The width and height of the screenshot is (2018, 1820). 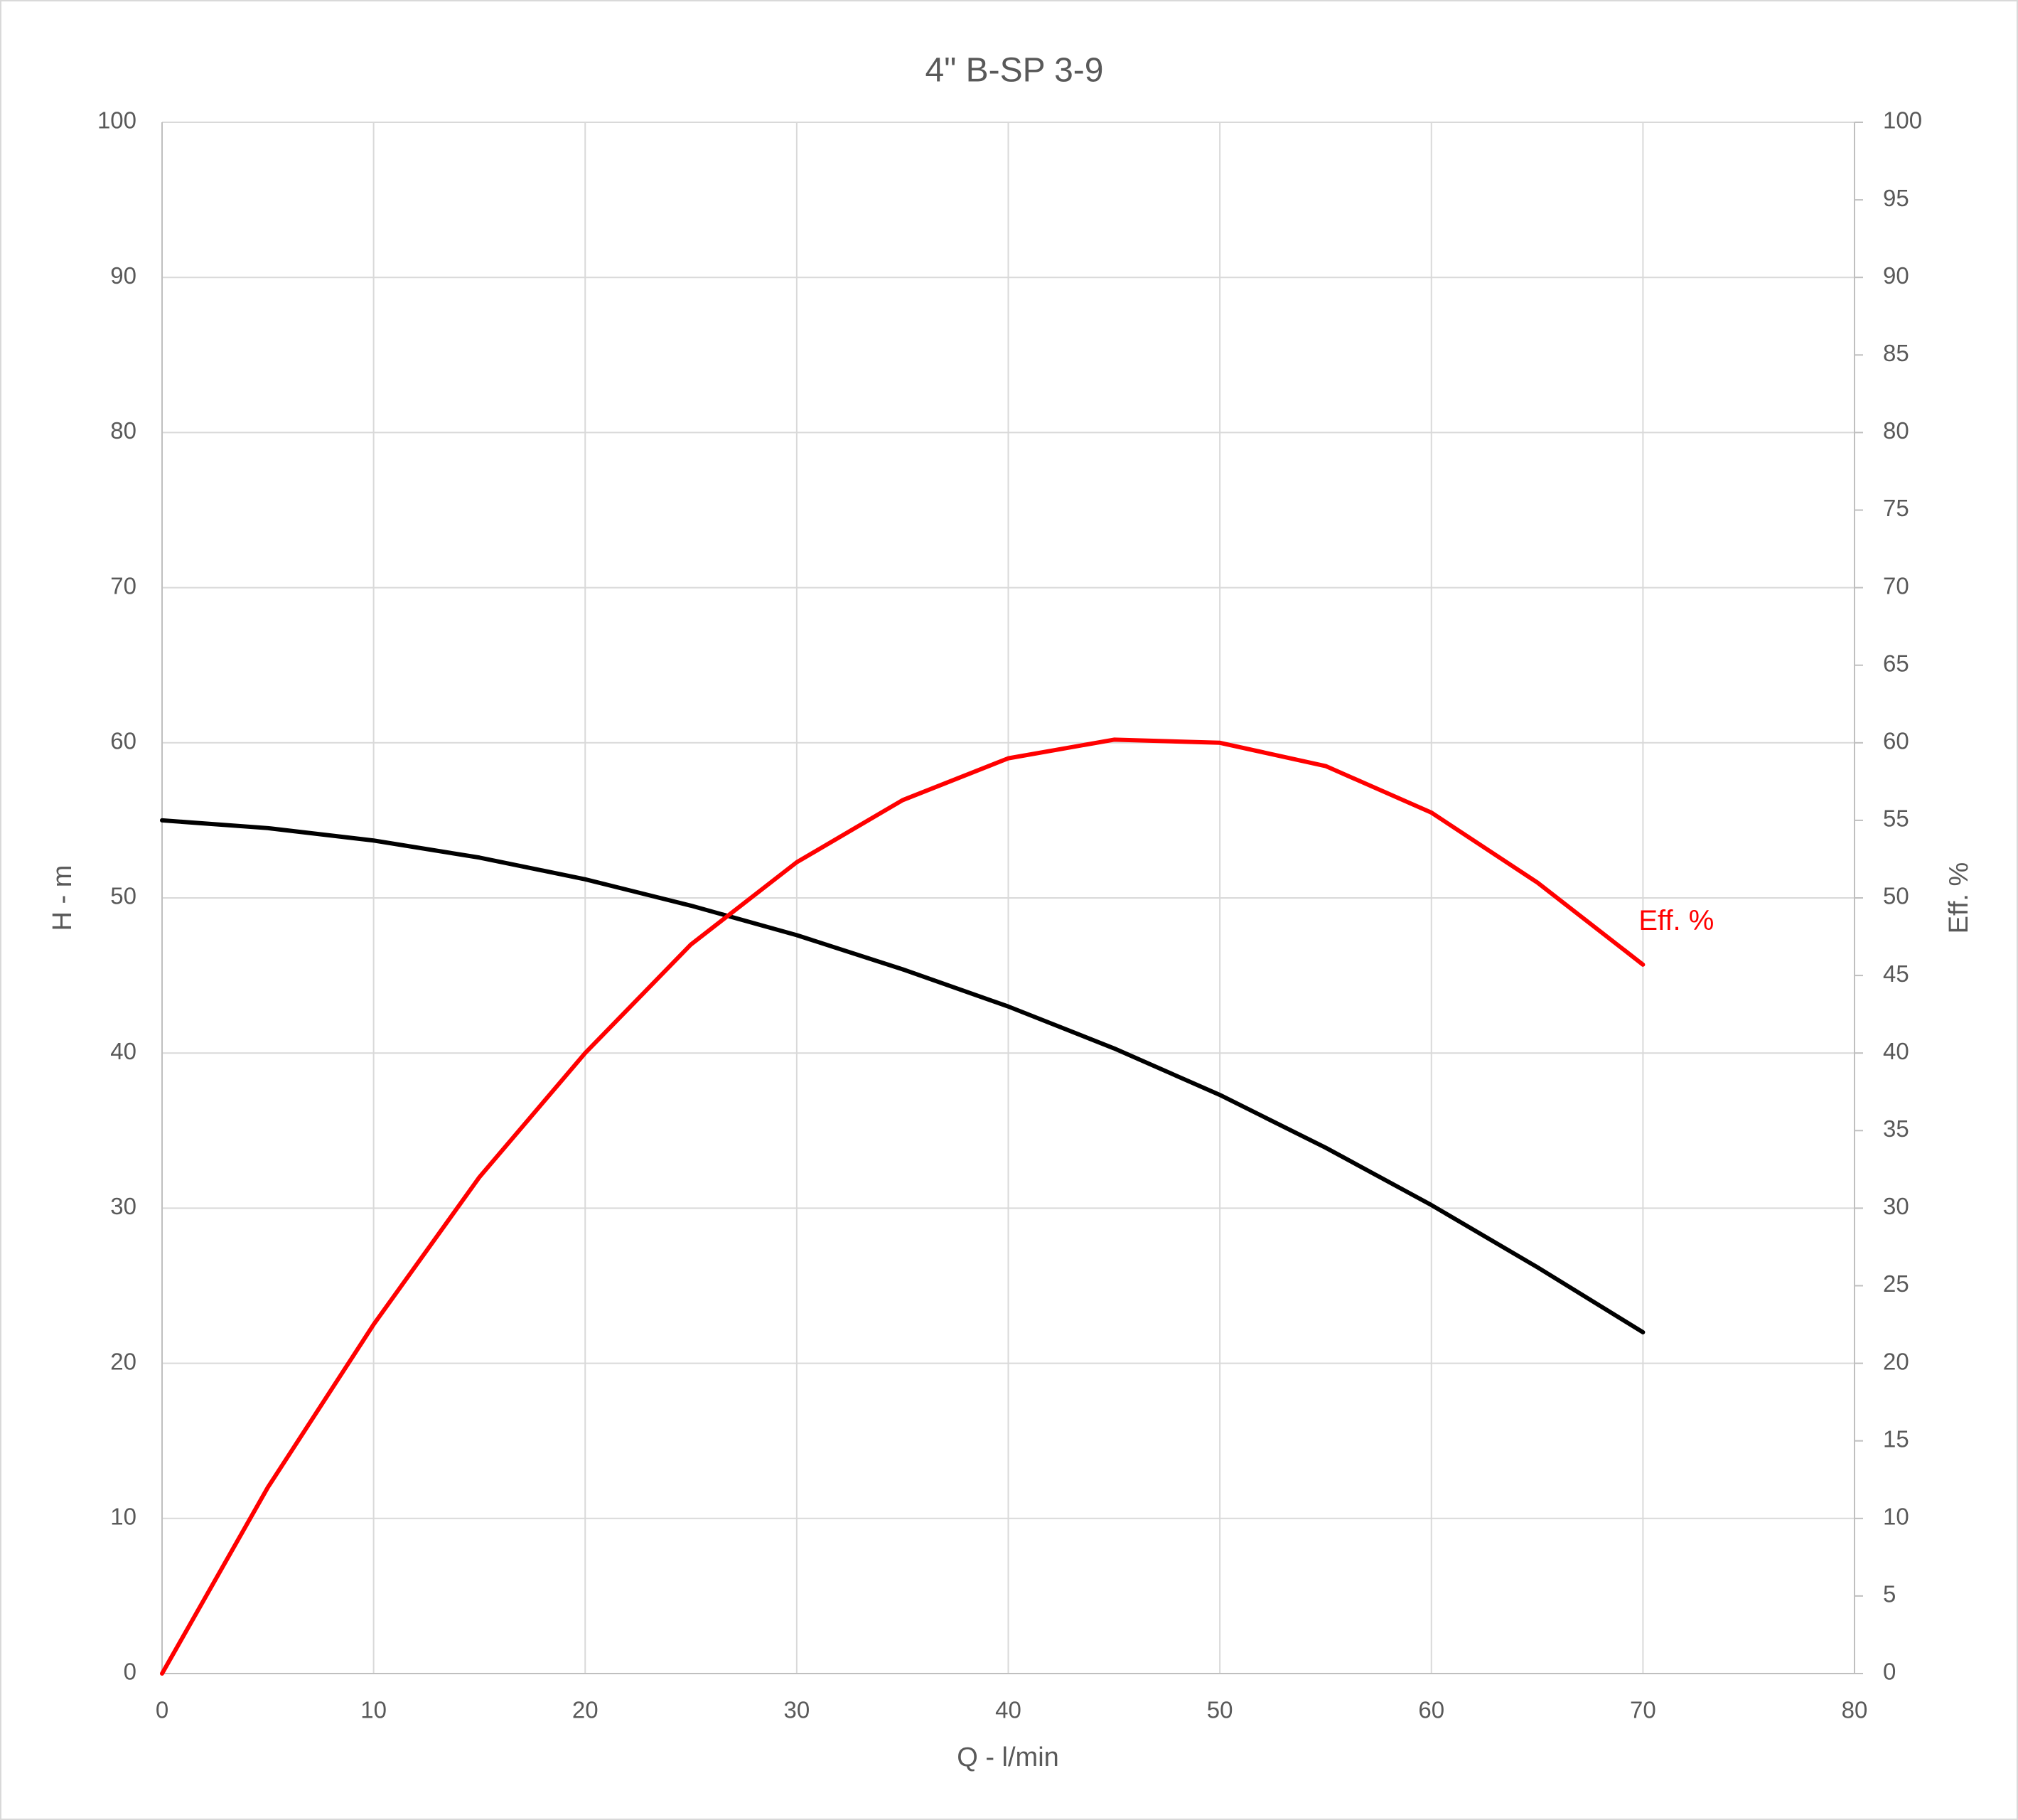 What do you see at coordinates (123, 896) in the screenshot?
I see `y-tick-label: 50` at bounding box center [123, 896].